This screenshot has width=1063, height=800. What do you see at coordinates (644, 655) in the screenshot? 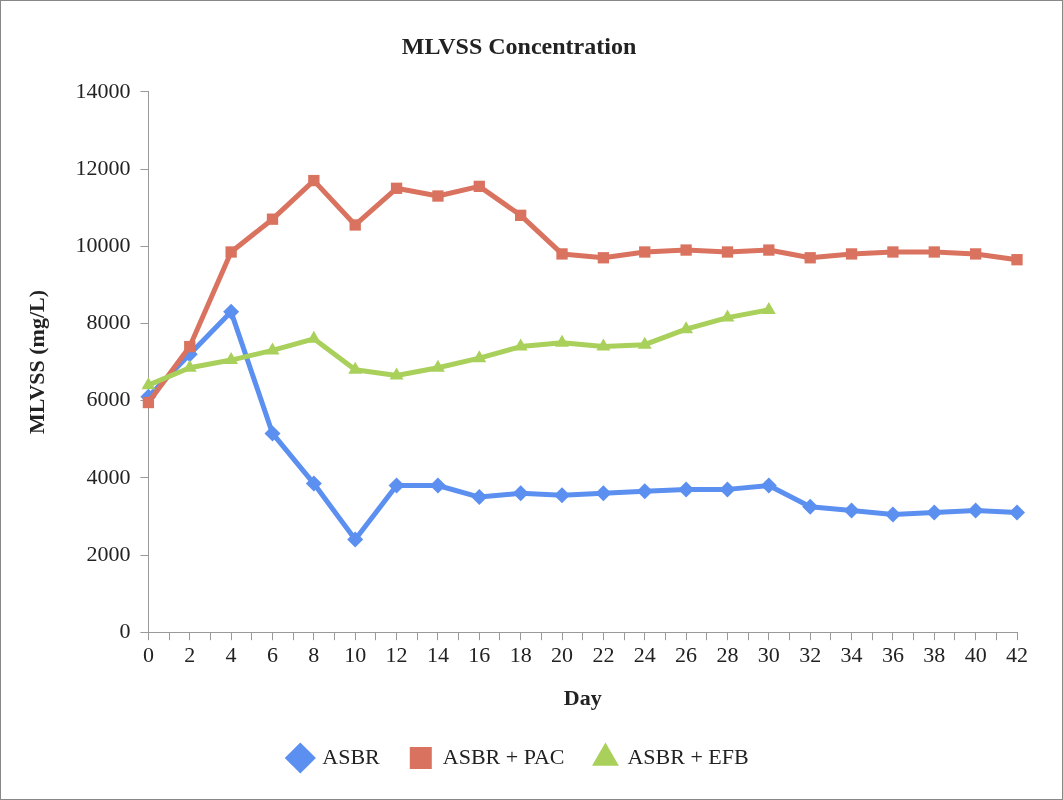
I see `x-tick-label: 24` at bounding box center [644, 655].